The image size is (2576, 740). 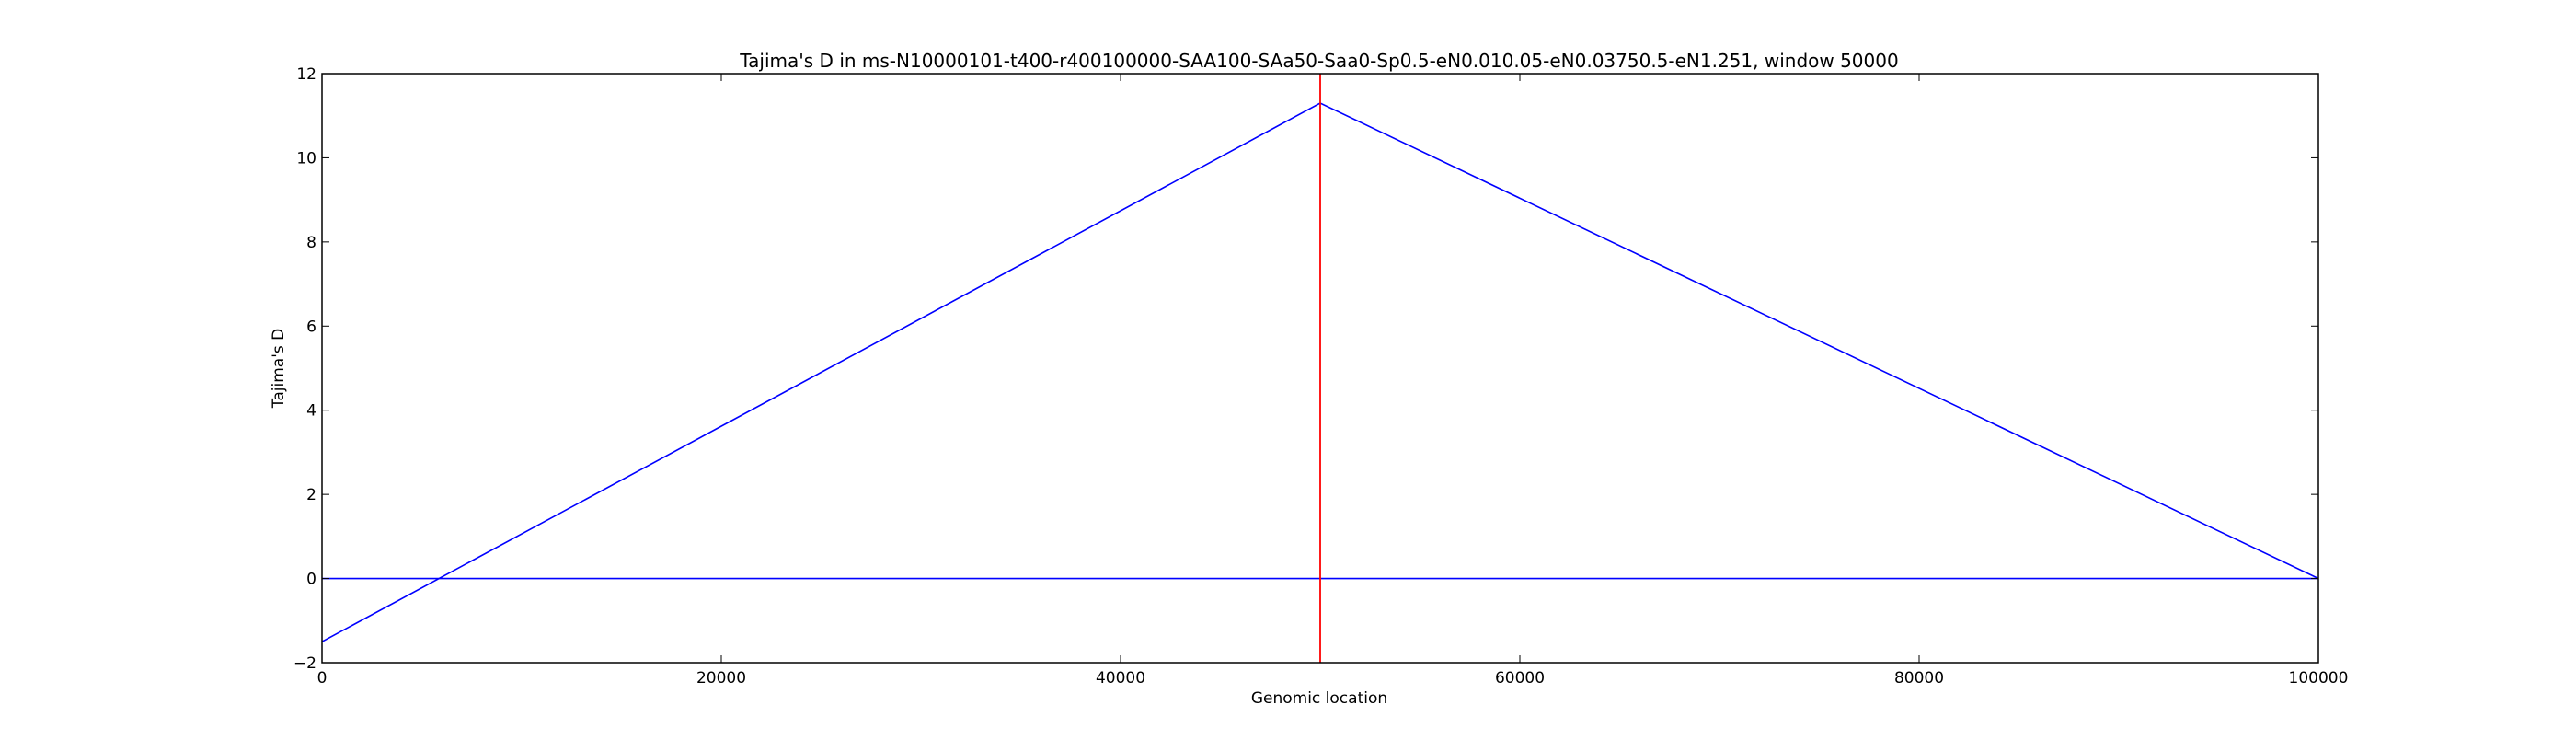 What do you see at coordinates (306, 159) in the screenshot?
I see `y-tick-label: 10` at bounding box center [306, 159].